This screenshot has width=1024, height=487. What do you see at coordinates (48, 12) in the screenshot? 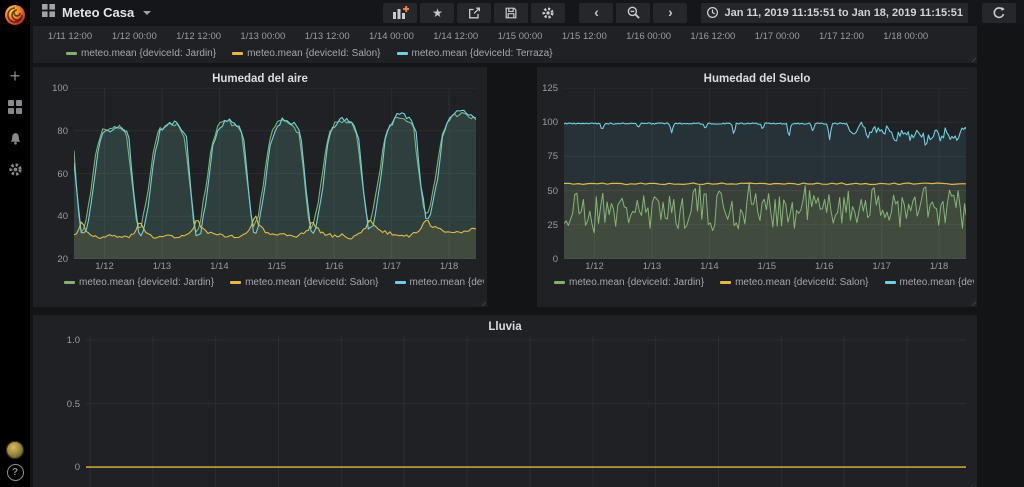
I see `dashboard-grid-icon` at bounding box center [48, 12].